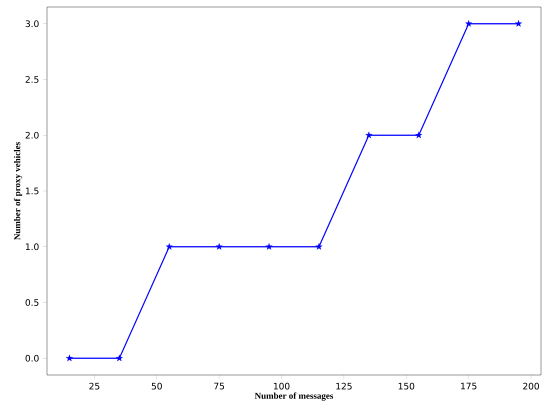  Describe the element at coordinates (531, 386) in the screenshot. I see `x-tick-label: 200` at that location.